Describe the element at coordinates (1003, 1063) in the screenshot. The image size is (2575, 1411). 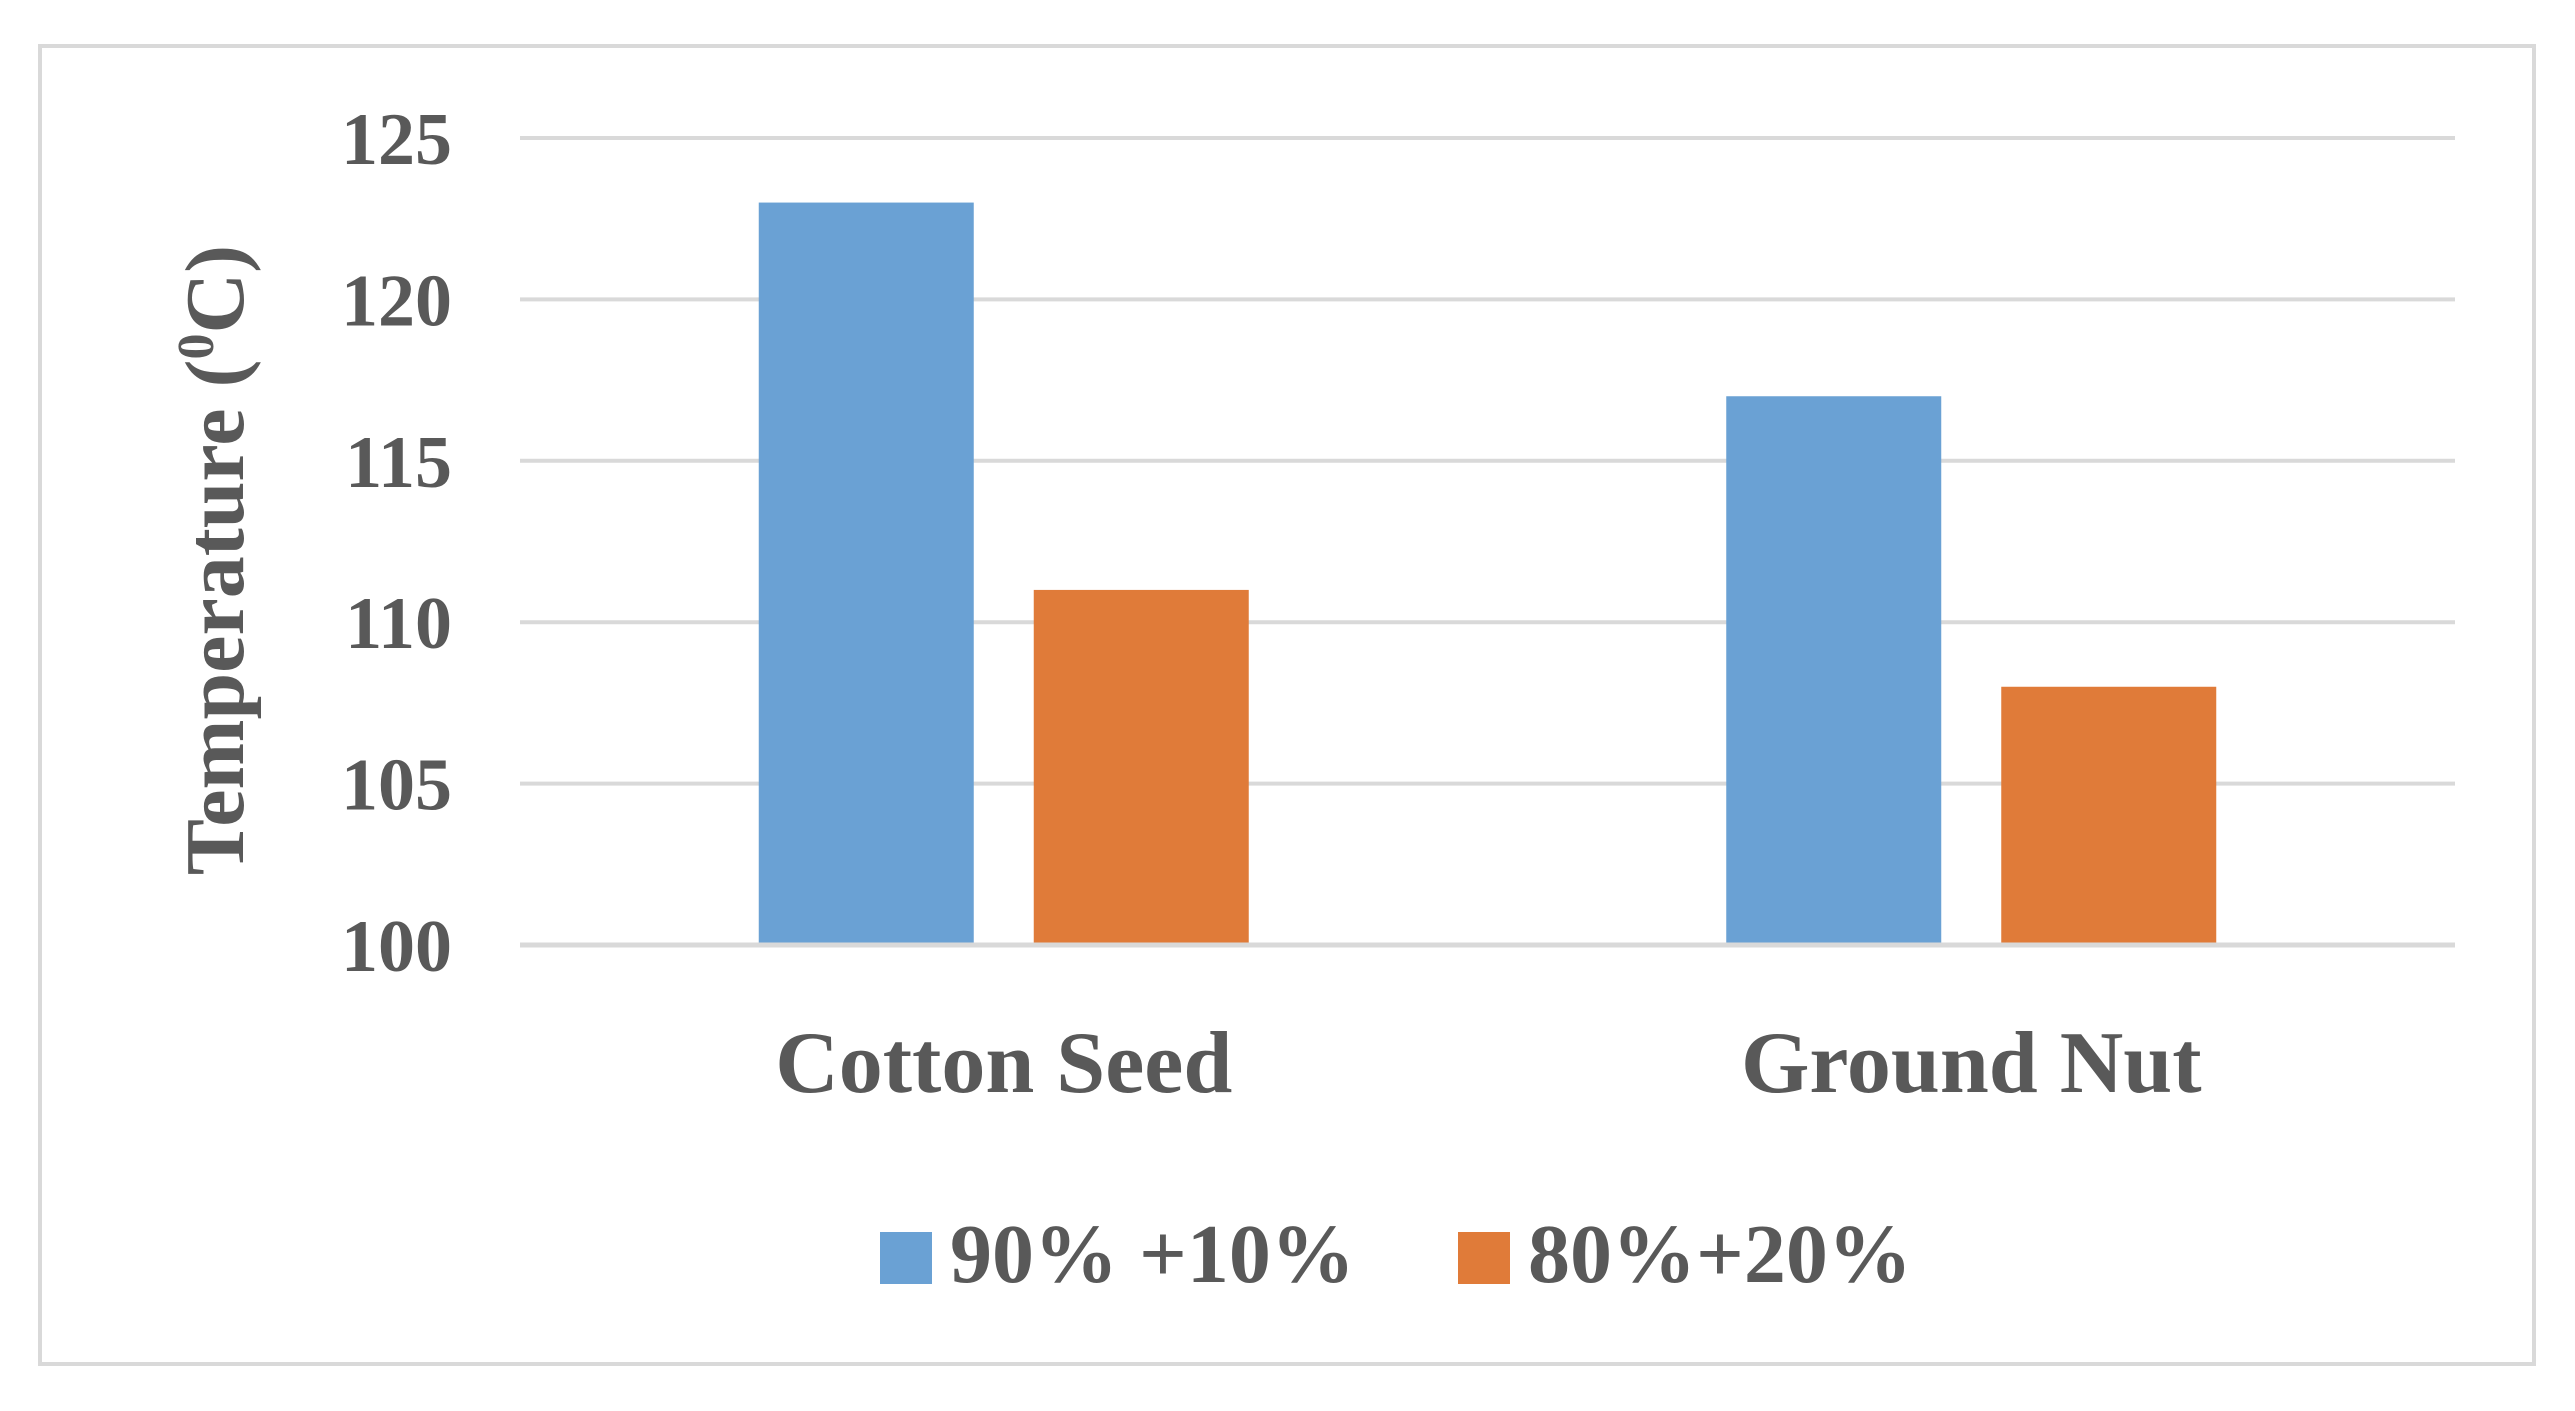
I see `x-category-label-cotton-seed: Cotton Seed` at that location.